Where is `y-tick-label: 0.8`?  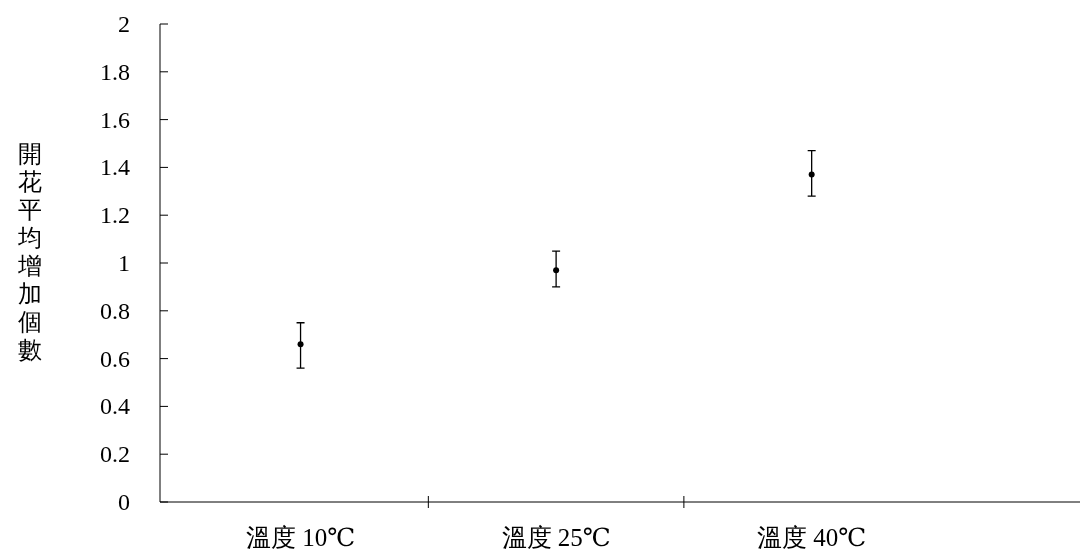 y-tick-label: 0.8 is located at coordinates (115, 310).